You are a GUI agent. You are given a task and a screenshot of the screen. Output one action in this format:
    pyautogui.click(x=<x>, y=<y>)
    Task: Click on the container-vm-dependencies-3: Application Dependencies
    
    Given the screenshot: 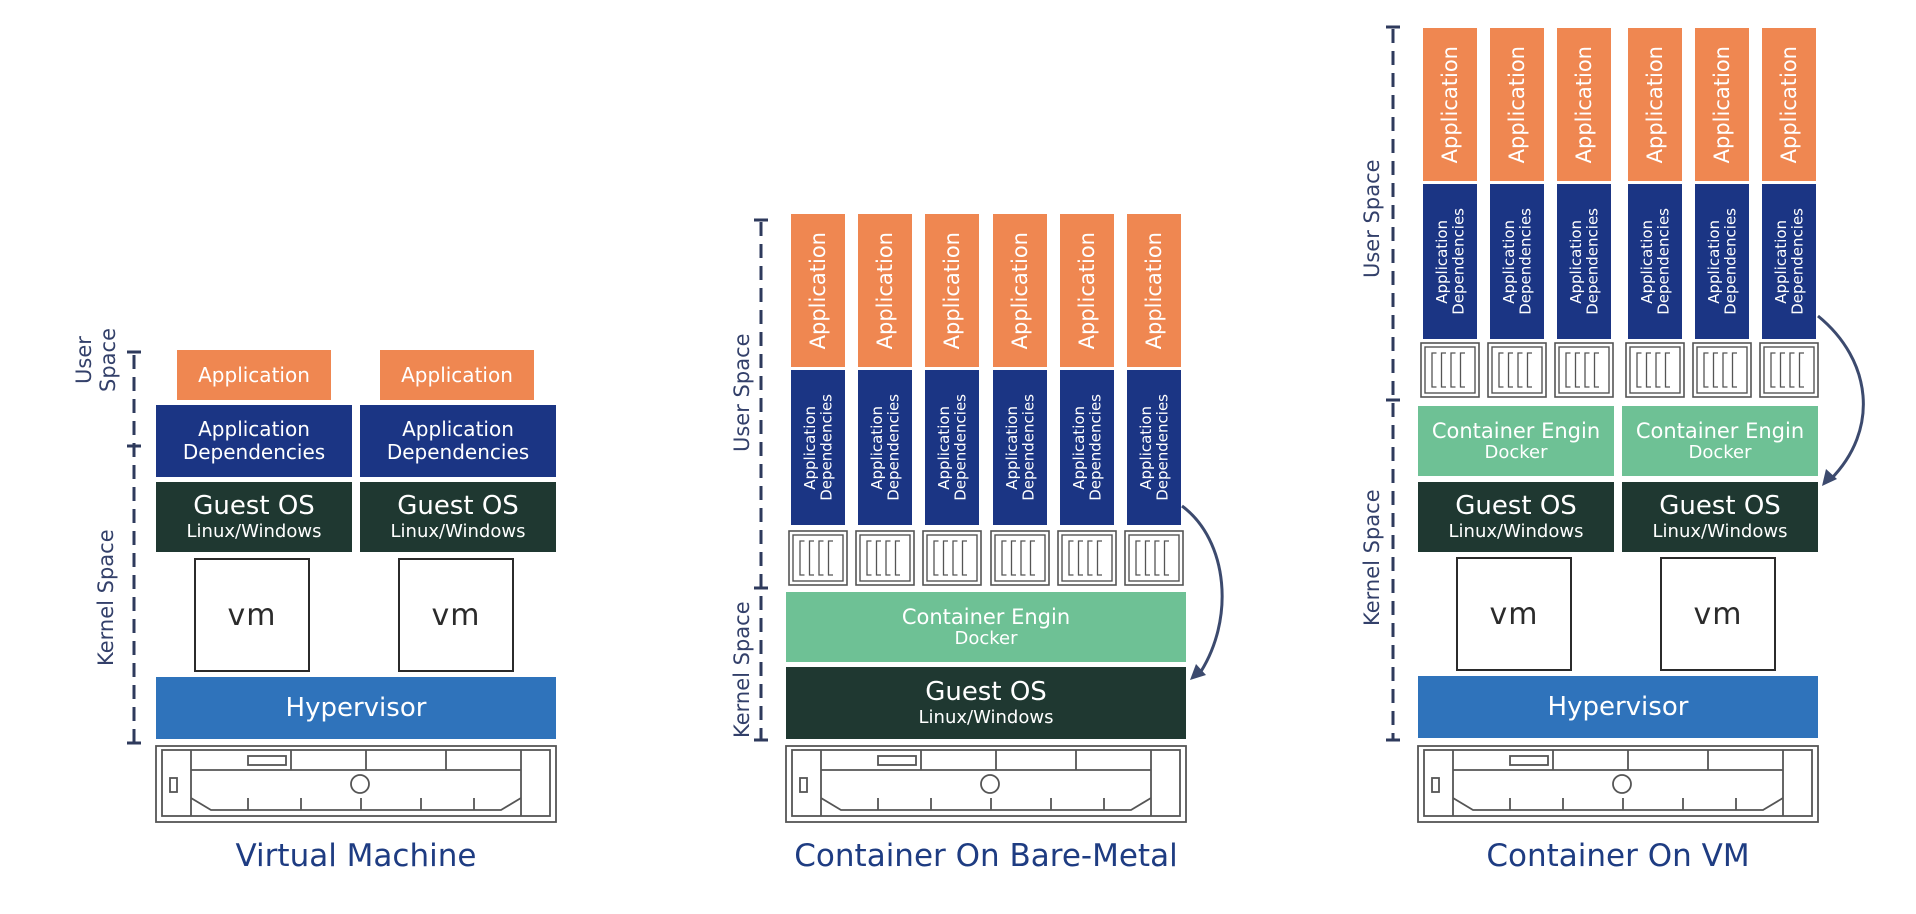 What is the action you would take?
    pyautogui.click(x=1584, y=261)
    